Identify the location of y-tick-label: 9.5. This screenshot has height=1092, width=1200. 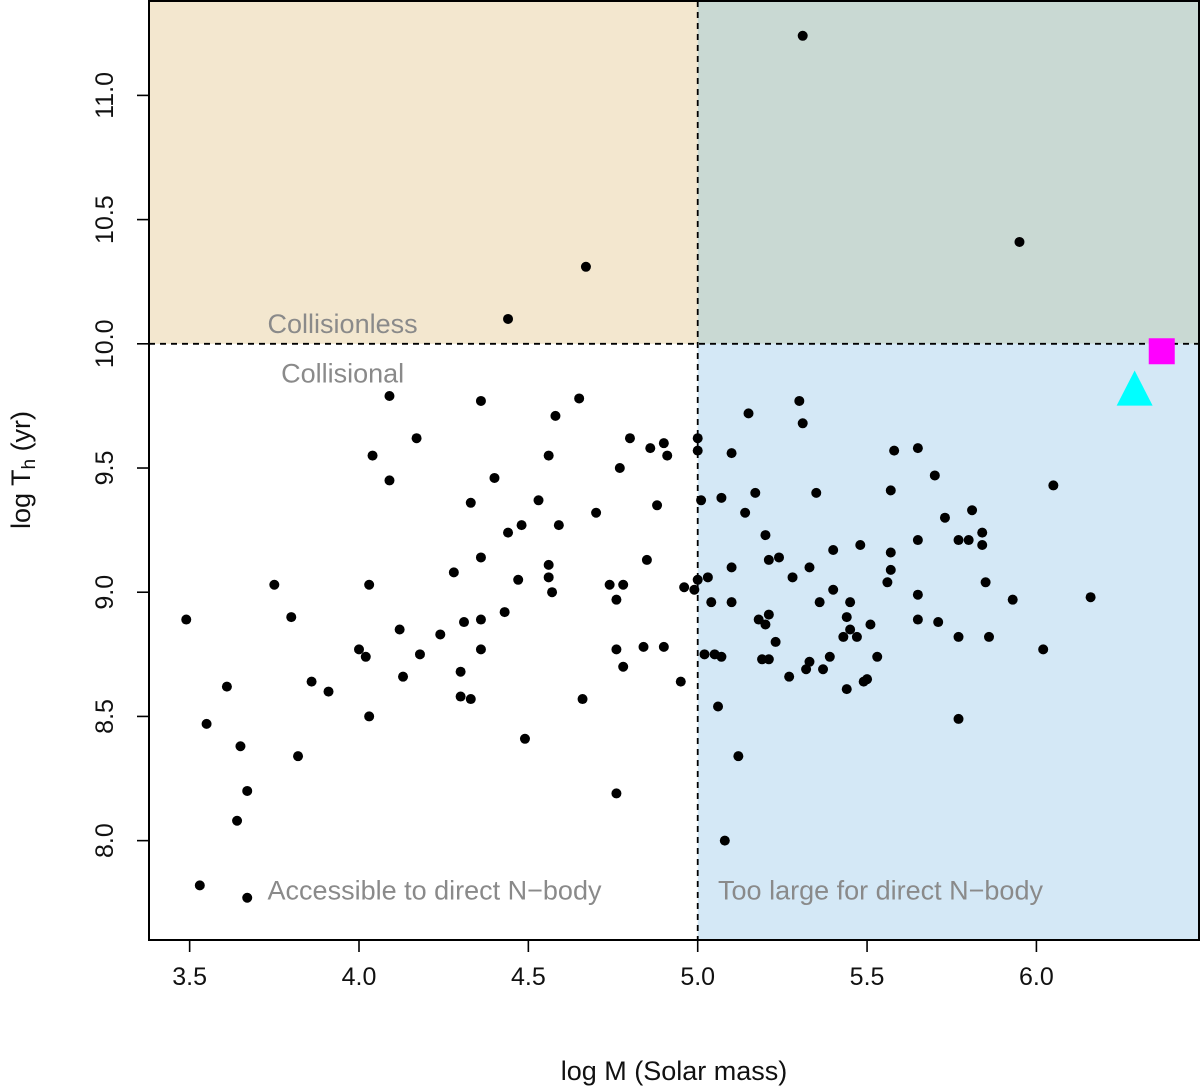
(105, 468).